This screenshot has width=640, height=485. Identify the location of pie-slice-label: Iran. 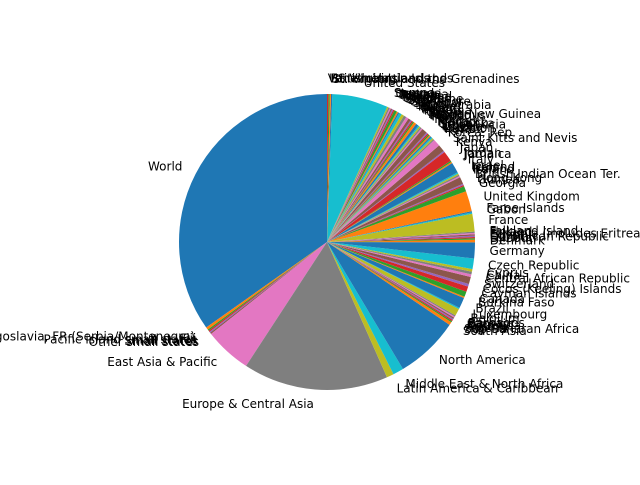
(483, 168).